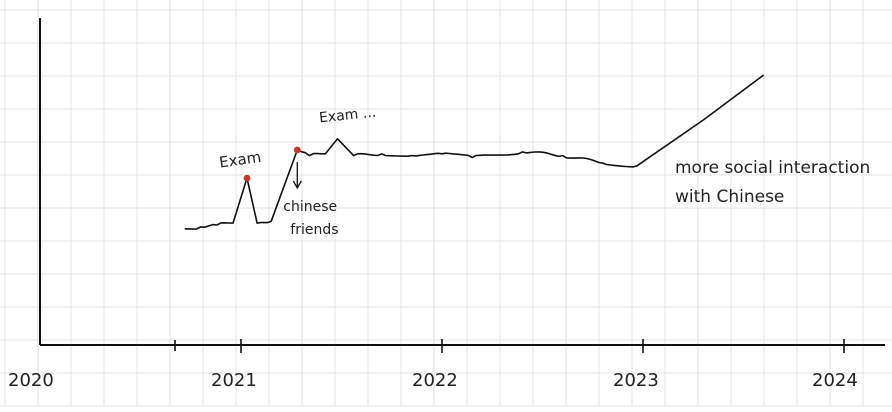  What do you see at coordinates (272, 164) in the screenshot?
I see `highlight-markers` at bounding box center [272, 164].